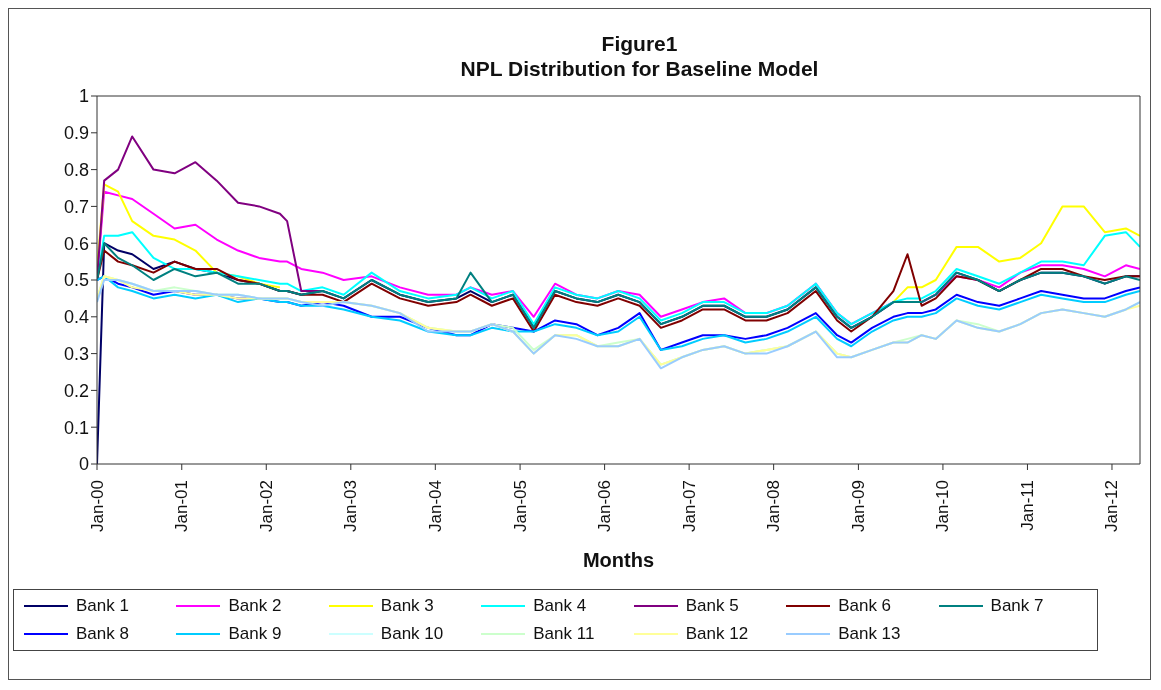  I want to click on legend-label: Bank 13, so click(869, 634).